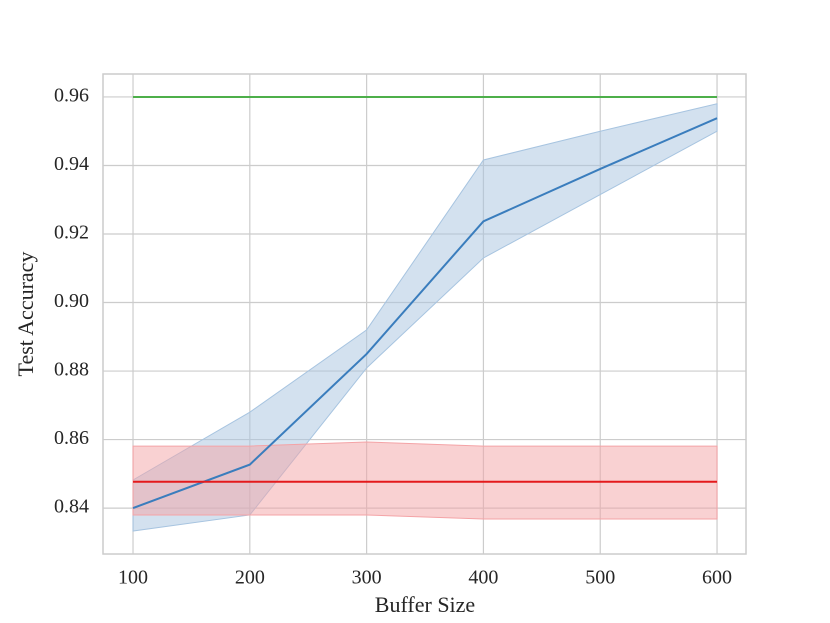 The height and width of the screenshot is (623, 830). I want to click on x-tick-label: 200, so click(250, 578).